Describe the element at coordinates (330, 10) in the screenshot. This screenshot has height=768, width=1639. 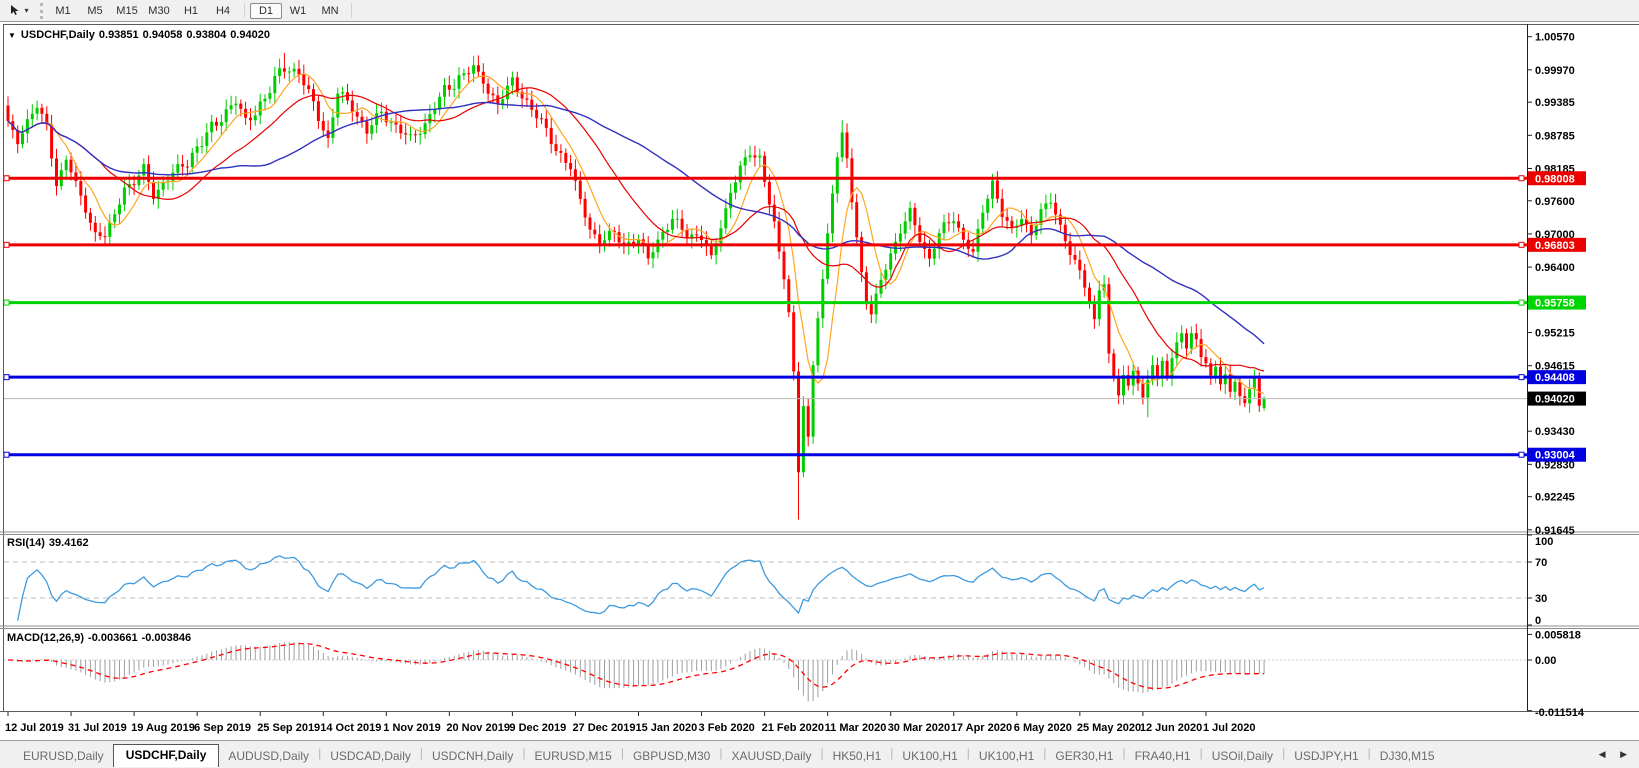
I see `timeframe-button-MN: MN` at that location.